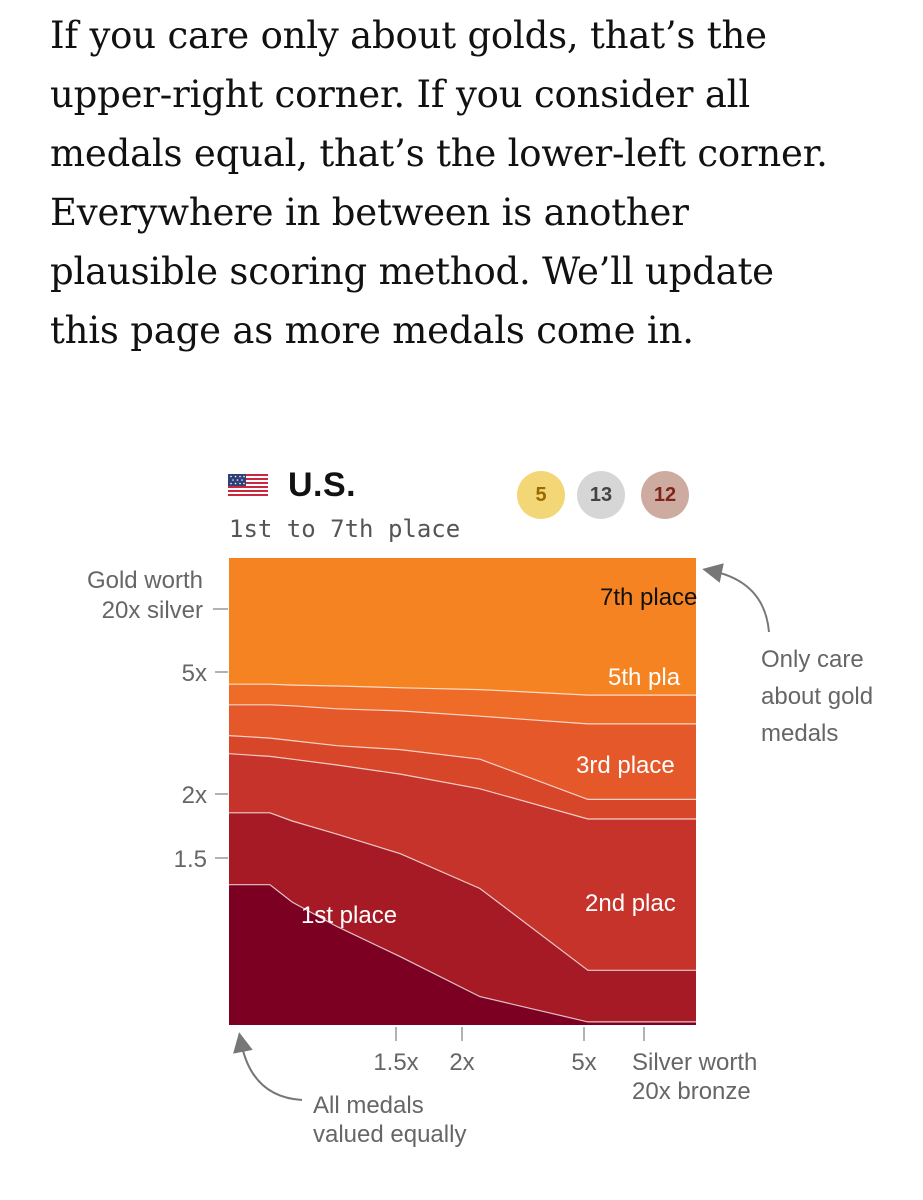 Image resolution: width=923 pixels, height=1200 pixels. What do you see at coordinates (541, 495) in the screenshot?
I see `gold-medal-count: 5` at bounding box center [541, 495].